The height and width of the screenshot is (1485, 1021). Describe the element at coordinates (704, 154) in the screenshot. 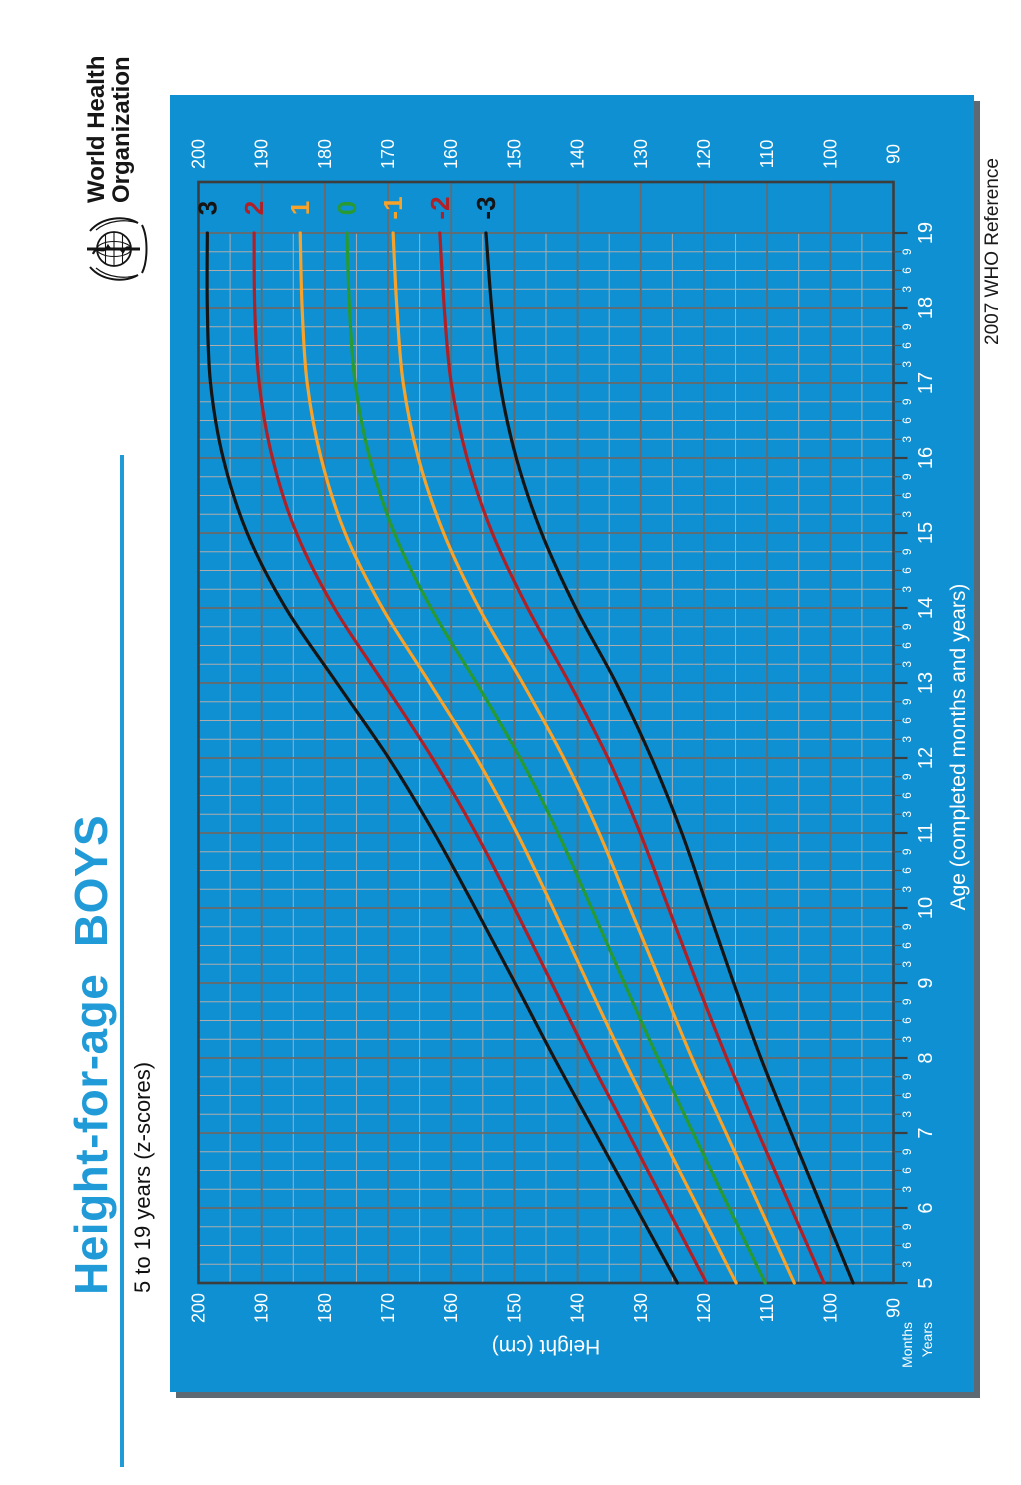

I see `height-label-right: 120` at that location.